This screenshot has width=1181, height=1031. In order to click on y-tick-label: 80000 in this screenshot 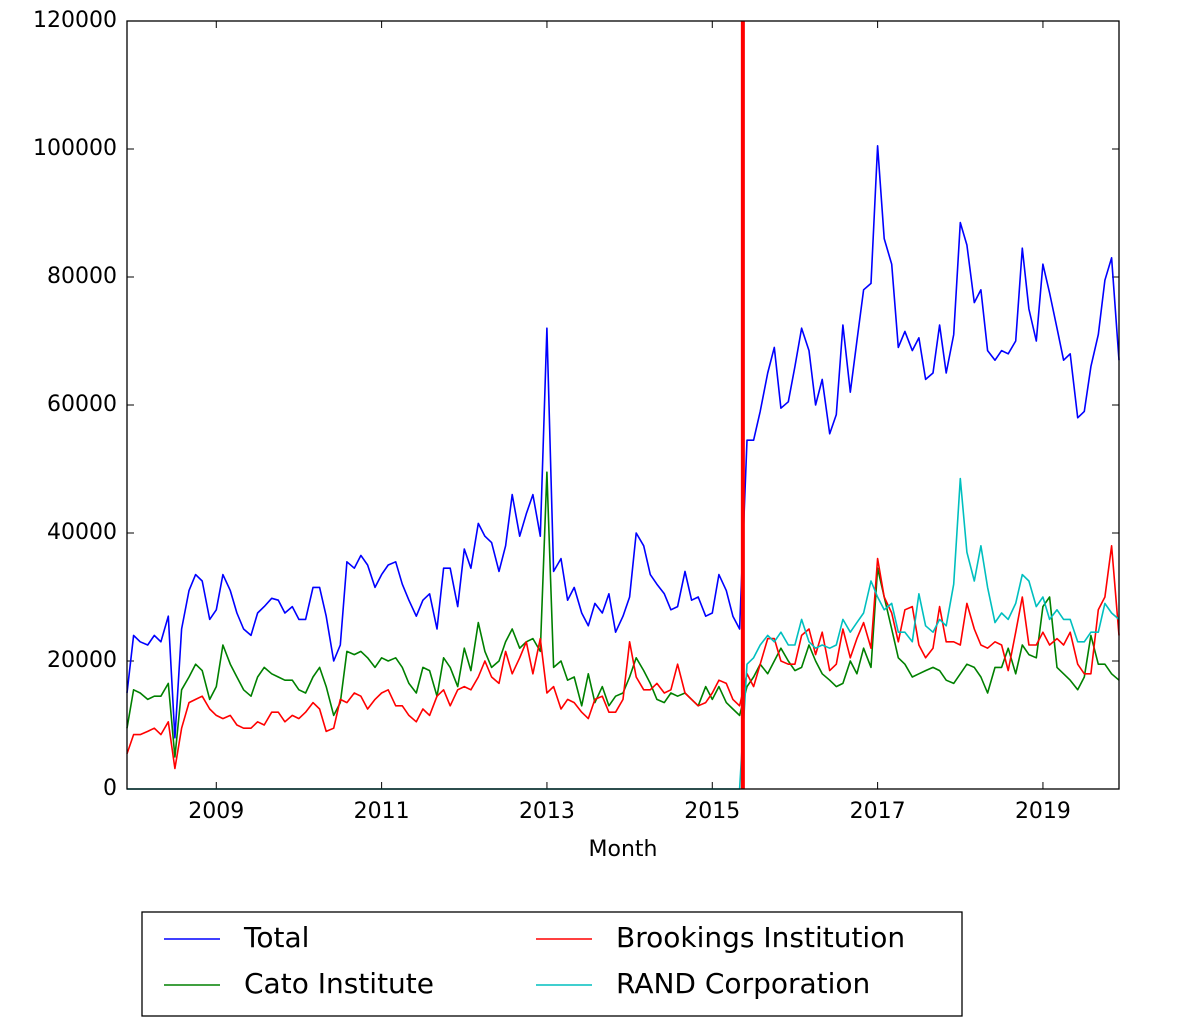, I will do `click(82, 276)`.